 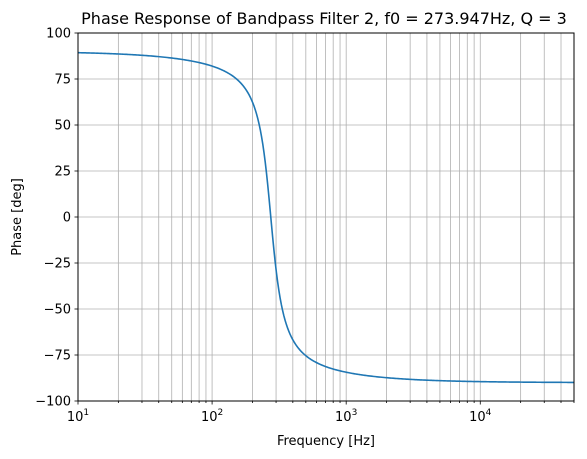 I want to click on x-tick-label: 10², so click(x=212, y=416).